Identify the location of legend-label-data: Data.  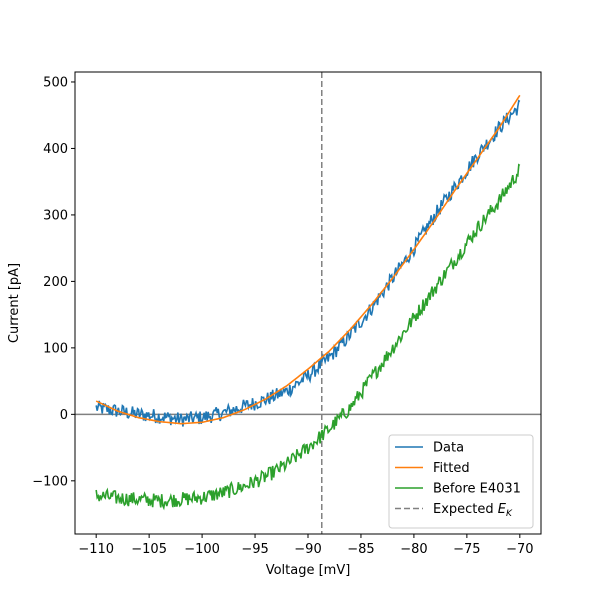
(448, 448).